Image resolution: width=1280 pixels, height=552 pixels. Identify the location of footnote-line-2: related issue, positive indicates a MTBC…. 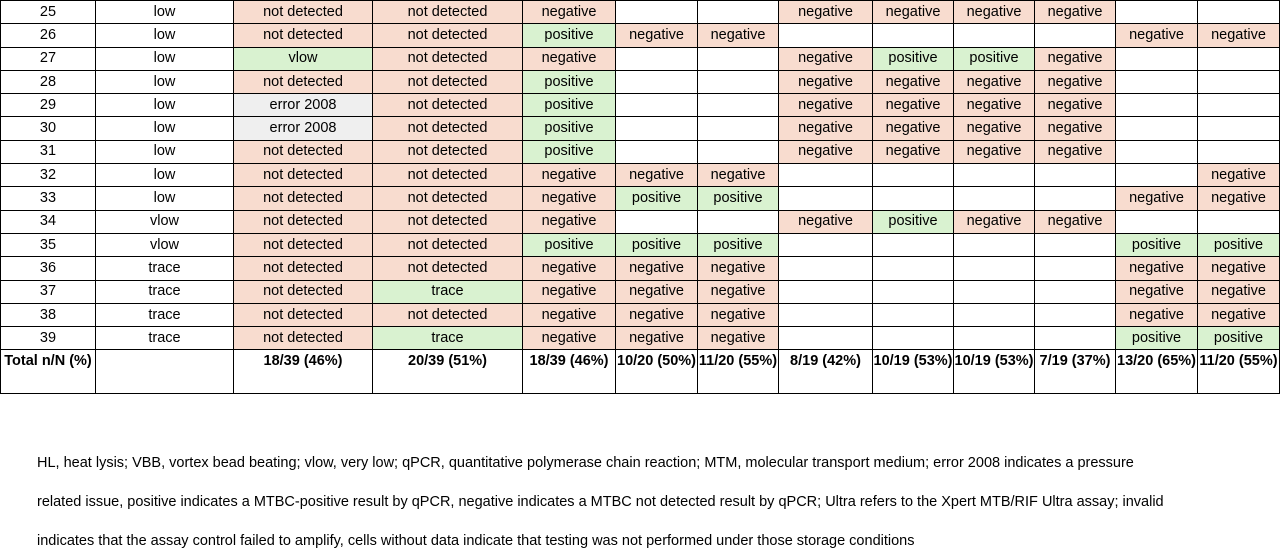
(600, 502).